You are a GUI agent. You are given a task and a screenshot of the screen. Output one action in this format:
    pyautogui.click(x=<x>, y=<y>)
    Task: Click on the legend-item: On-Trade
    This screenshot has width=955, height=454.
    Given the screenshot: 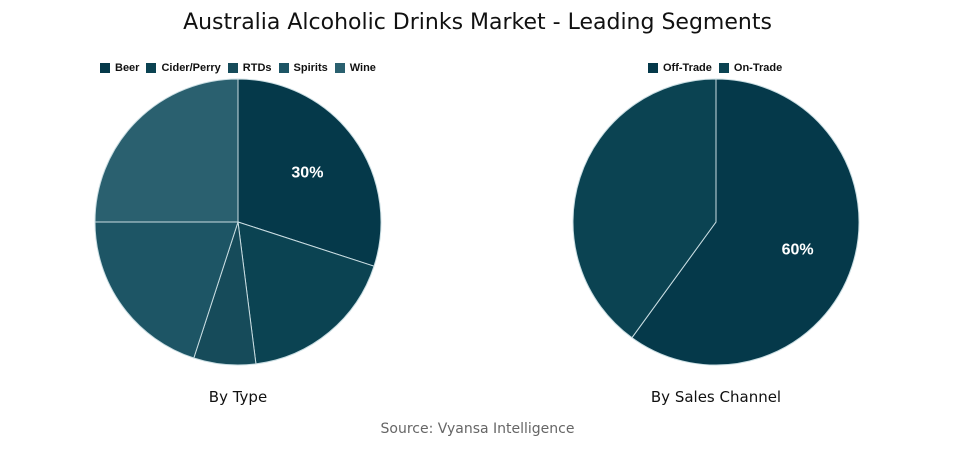 What is the action you would take?
    pyautogui.click(x=750, y=68)
    